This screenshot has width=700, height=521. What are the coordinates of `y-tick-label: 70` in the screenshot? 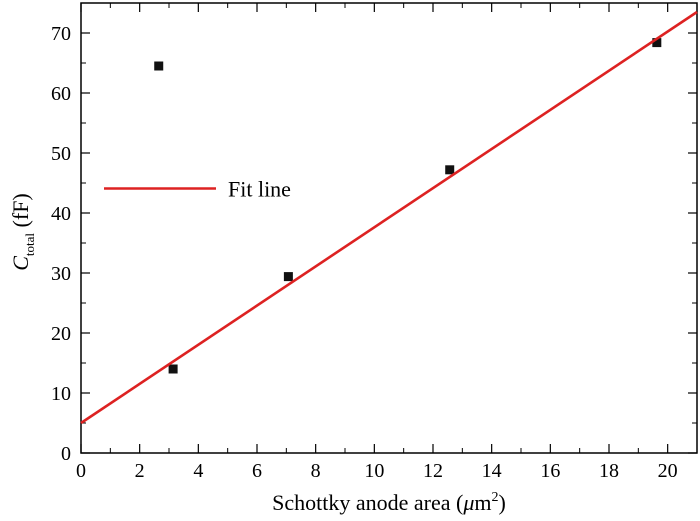 It's located at (61, 34).